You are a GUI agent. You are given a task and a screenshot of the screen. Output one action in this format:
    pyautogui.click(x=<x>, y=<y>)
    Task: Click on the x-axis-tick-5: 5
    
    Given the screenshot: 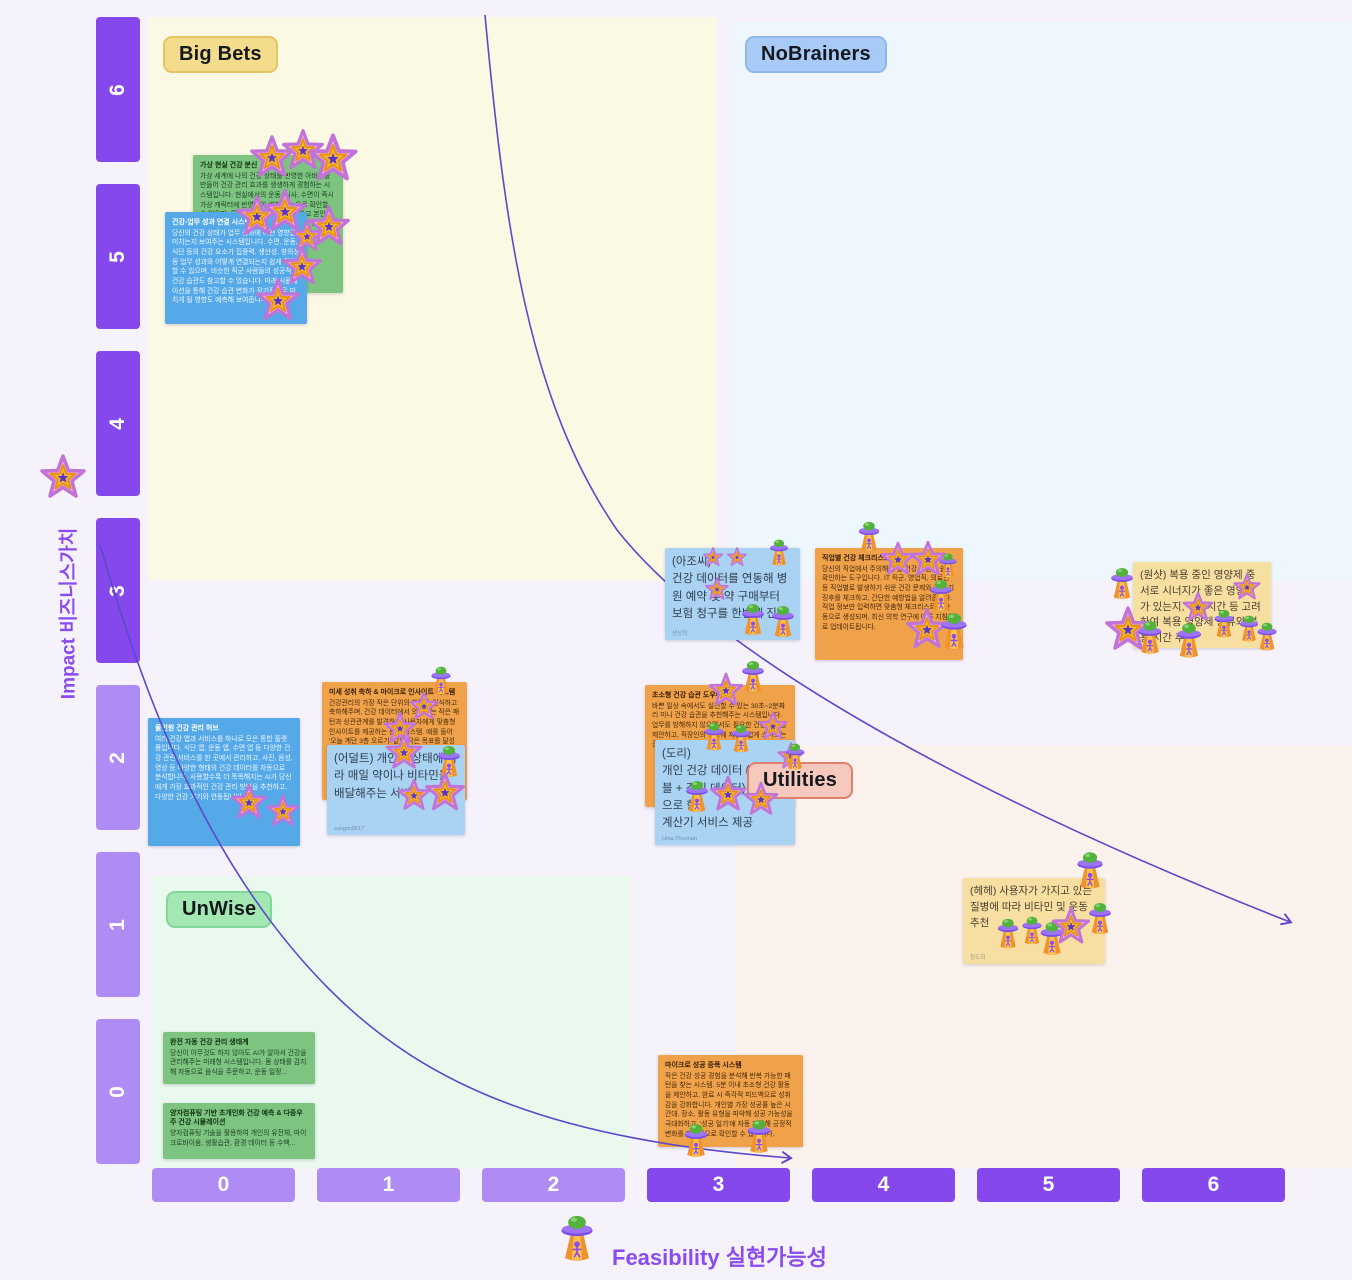 What is the action you would take?
    pyautogui.click(x=1048, y=1185)
    